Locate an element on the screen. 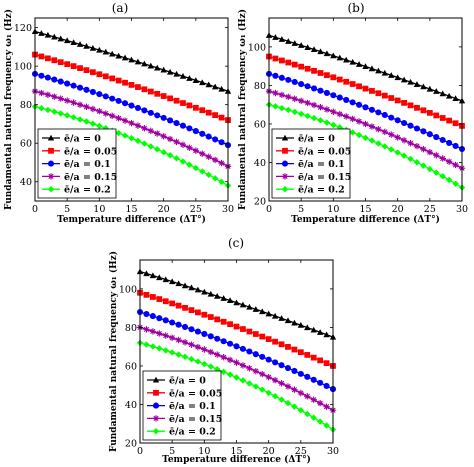  y-tick-label: 20 is located at coordinates (260, 202).